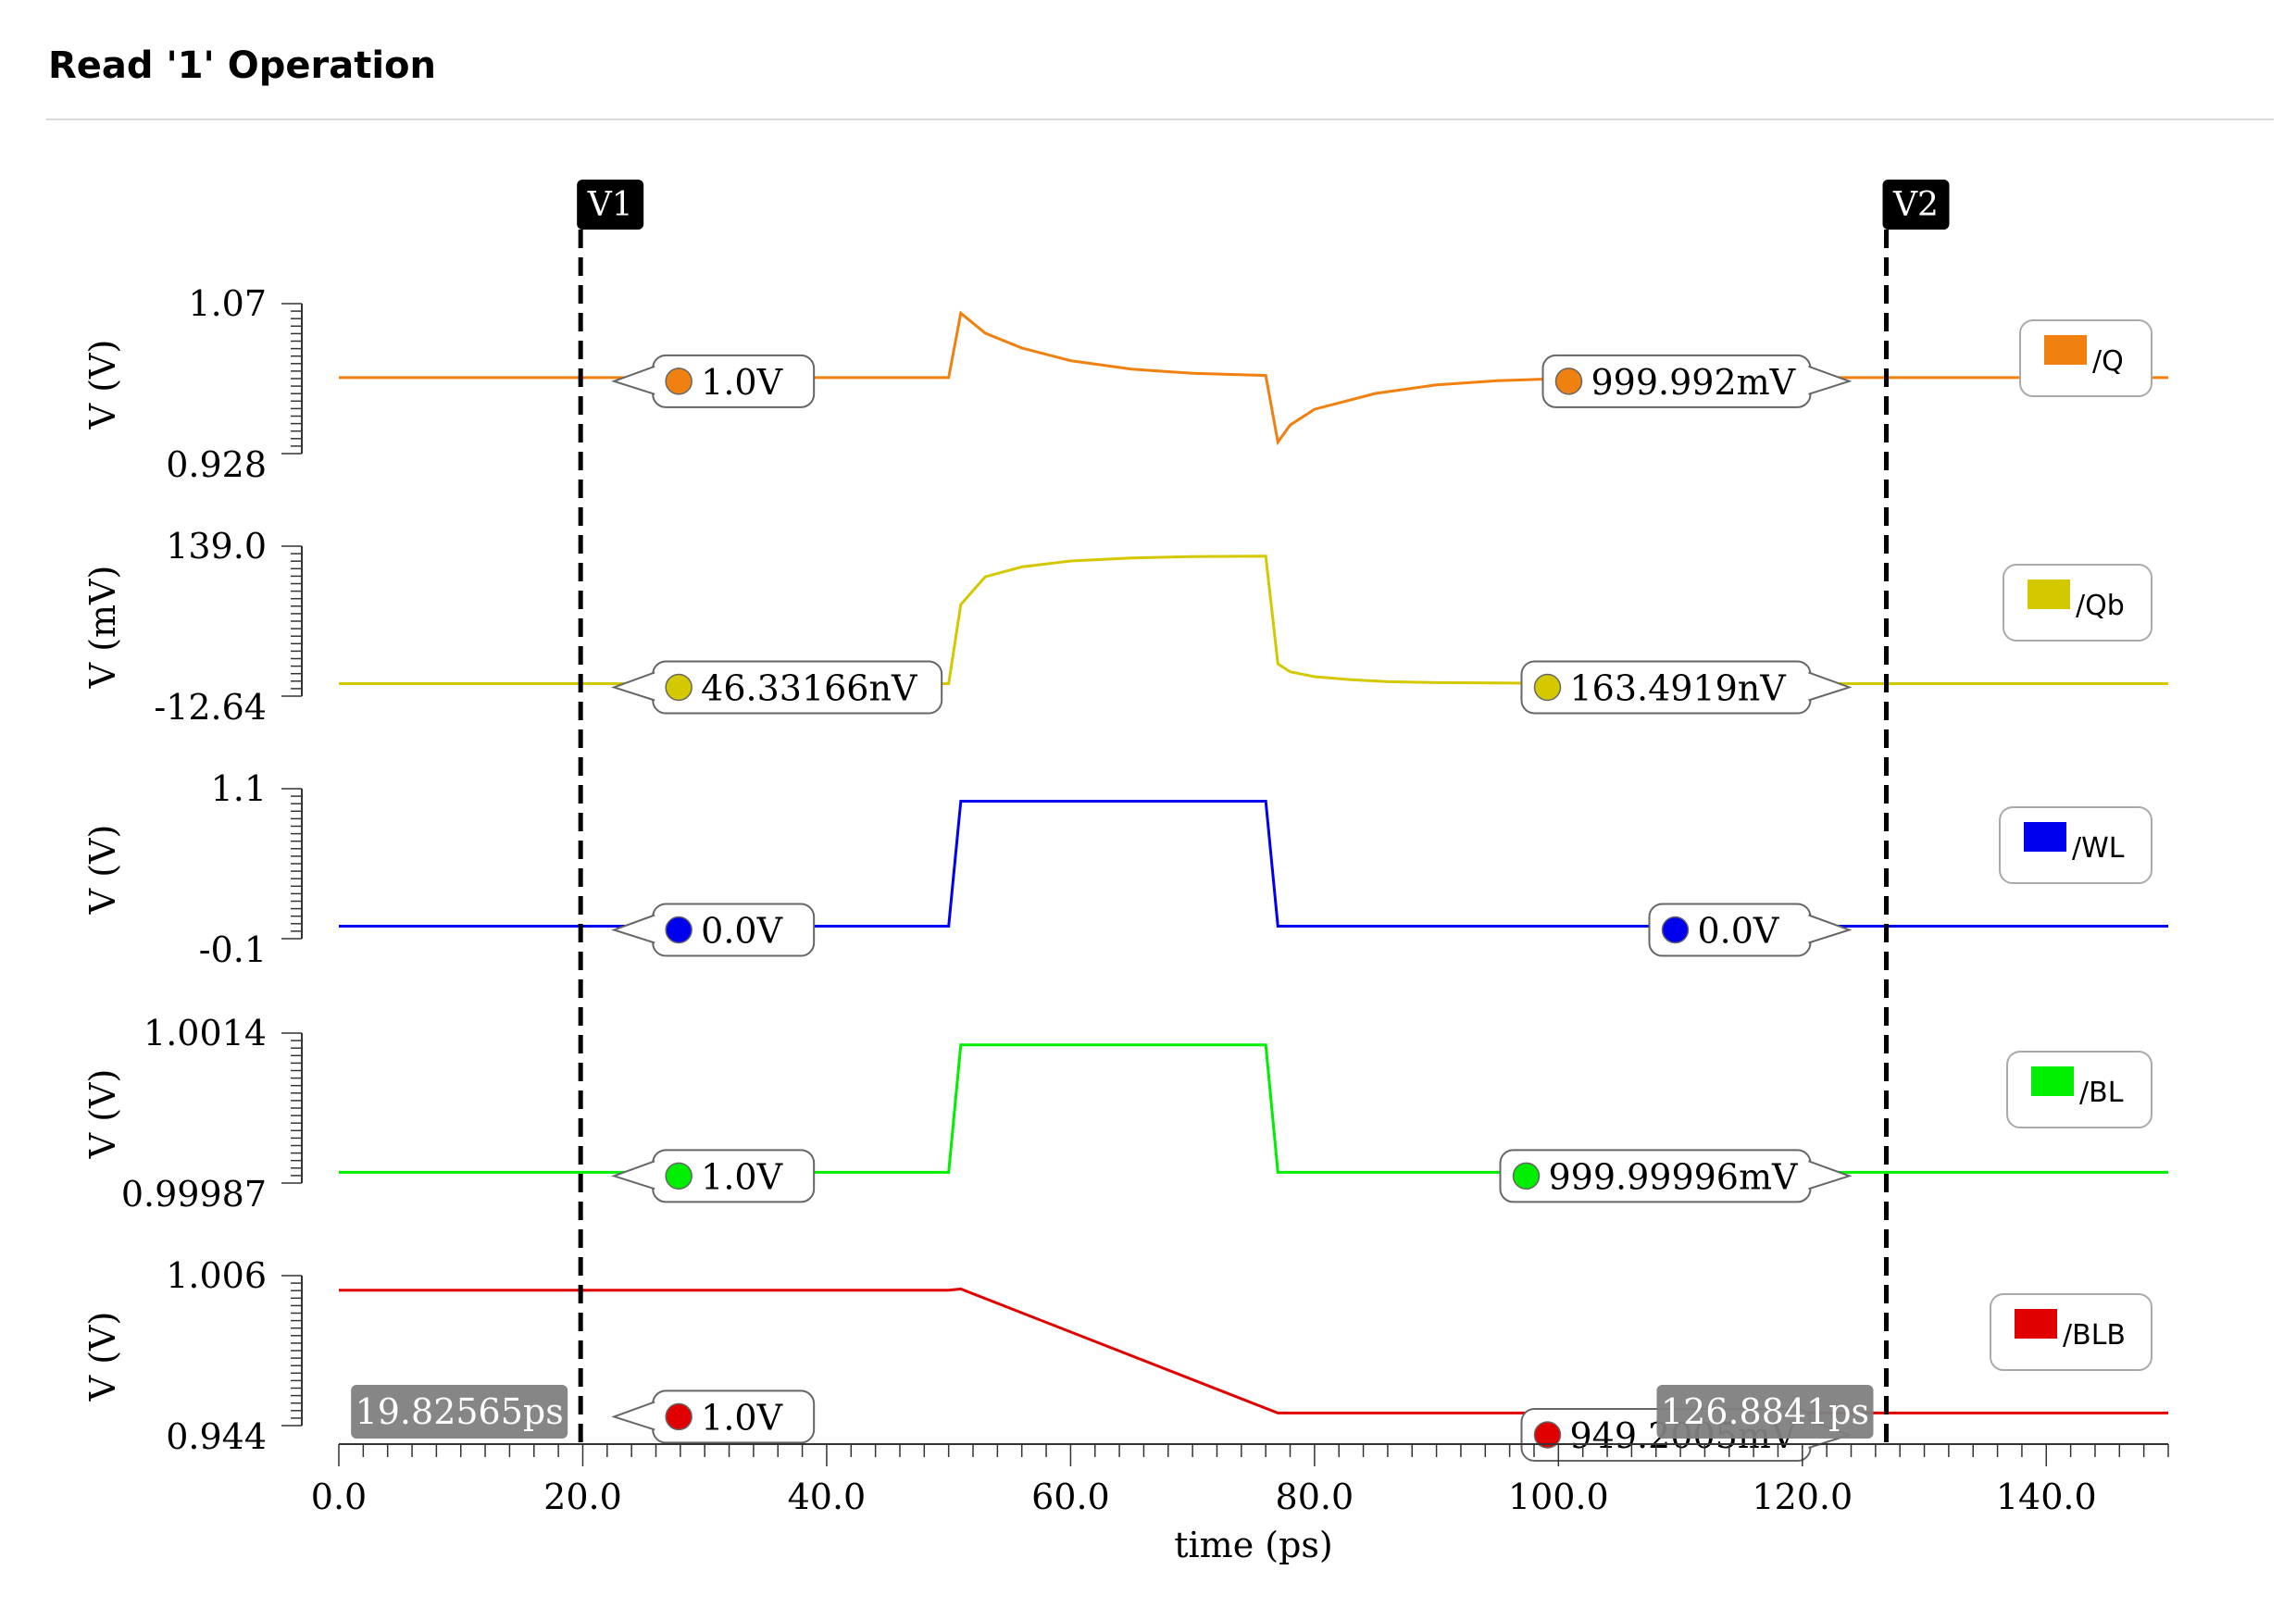 The image size is (2296, 1620). Describe the element at coordinates (210, 707) in the screenshot. I see `y-tick-label: -12.64` at that location.